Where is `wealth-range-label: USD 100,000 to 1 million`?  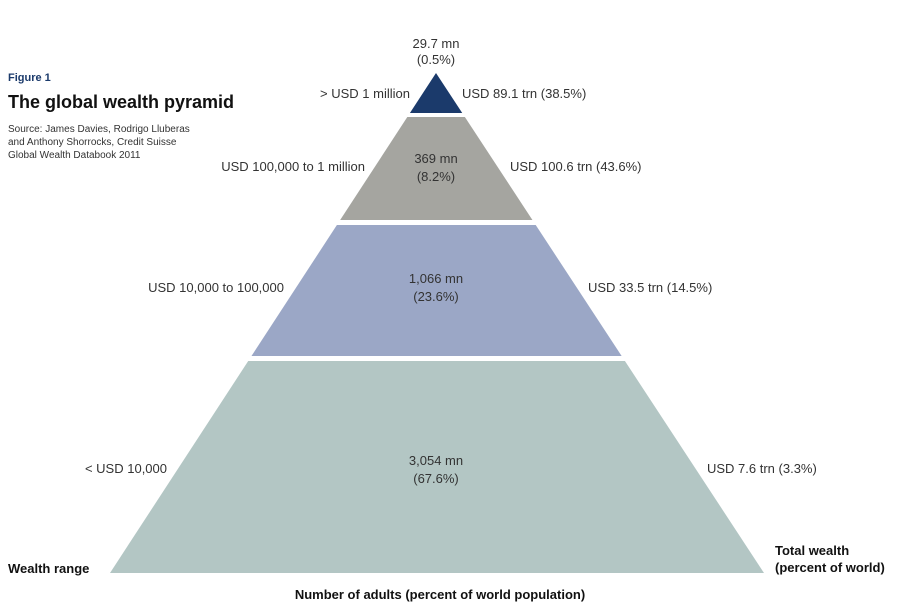 wealth-range-label: USD 100,000 to 1 million is located at coordinates (293, 166).